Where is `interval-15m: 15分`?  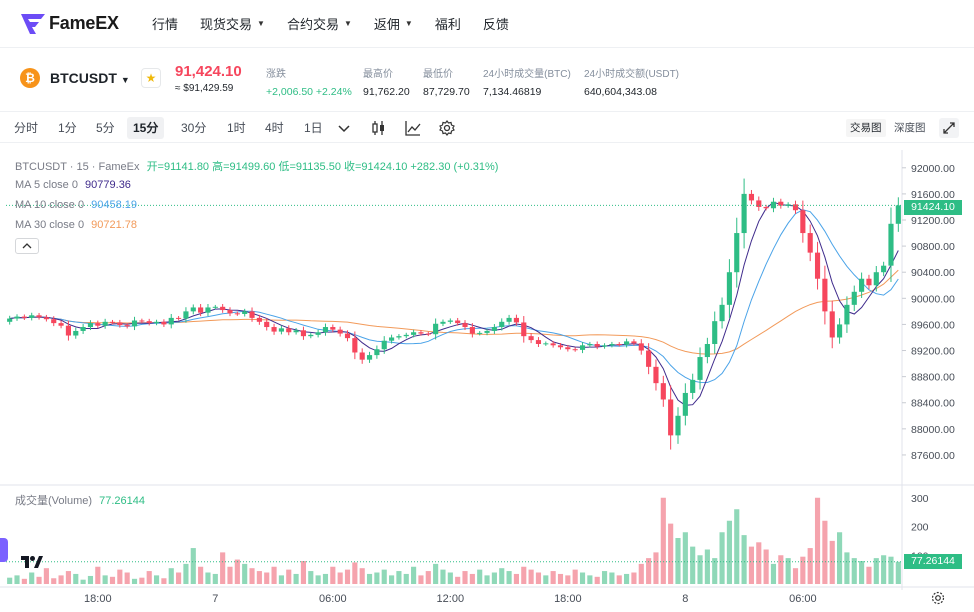
interval-15m: 15分 is located at coordinates (146, 128).